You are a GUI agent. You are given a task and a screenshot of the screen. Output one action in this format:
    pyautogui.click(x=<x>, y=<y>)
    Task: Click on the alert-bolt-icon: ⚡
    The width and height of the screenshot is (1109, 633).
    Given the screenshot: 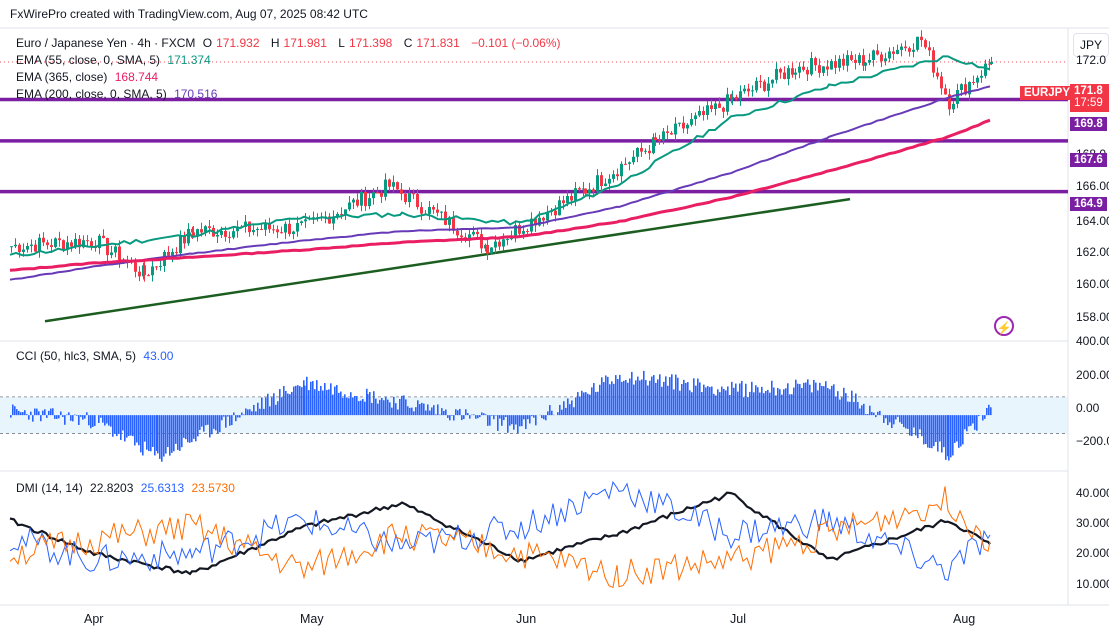 What is the action you would take?
    pyautogui.click(x=1004, y=326)
    